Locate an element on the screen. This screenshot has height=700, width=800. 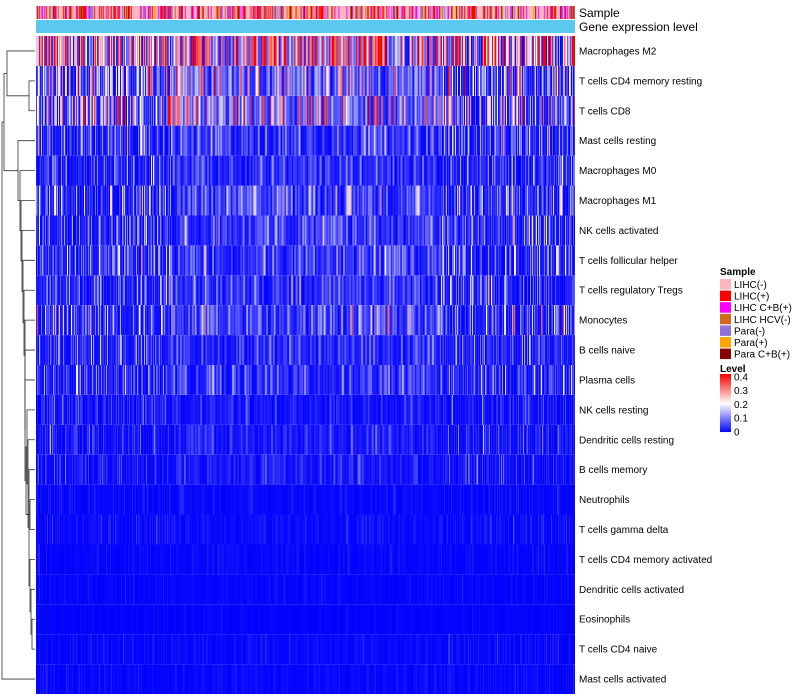
sample-legend-label: LIHC HCV(-) is located at coordinates (762, 320).